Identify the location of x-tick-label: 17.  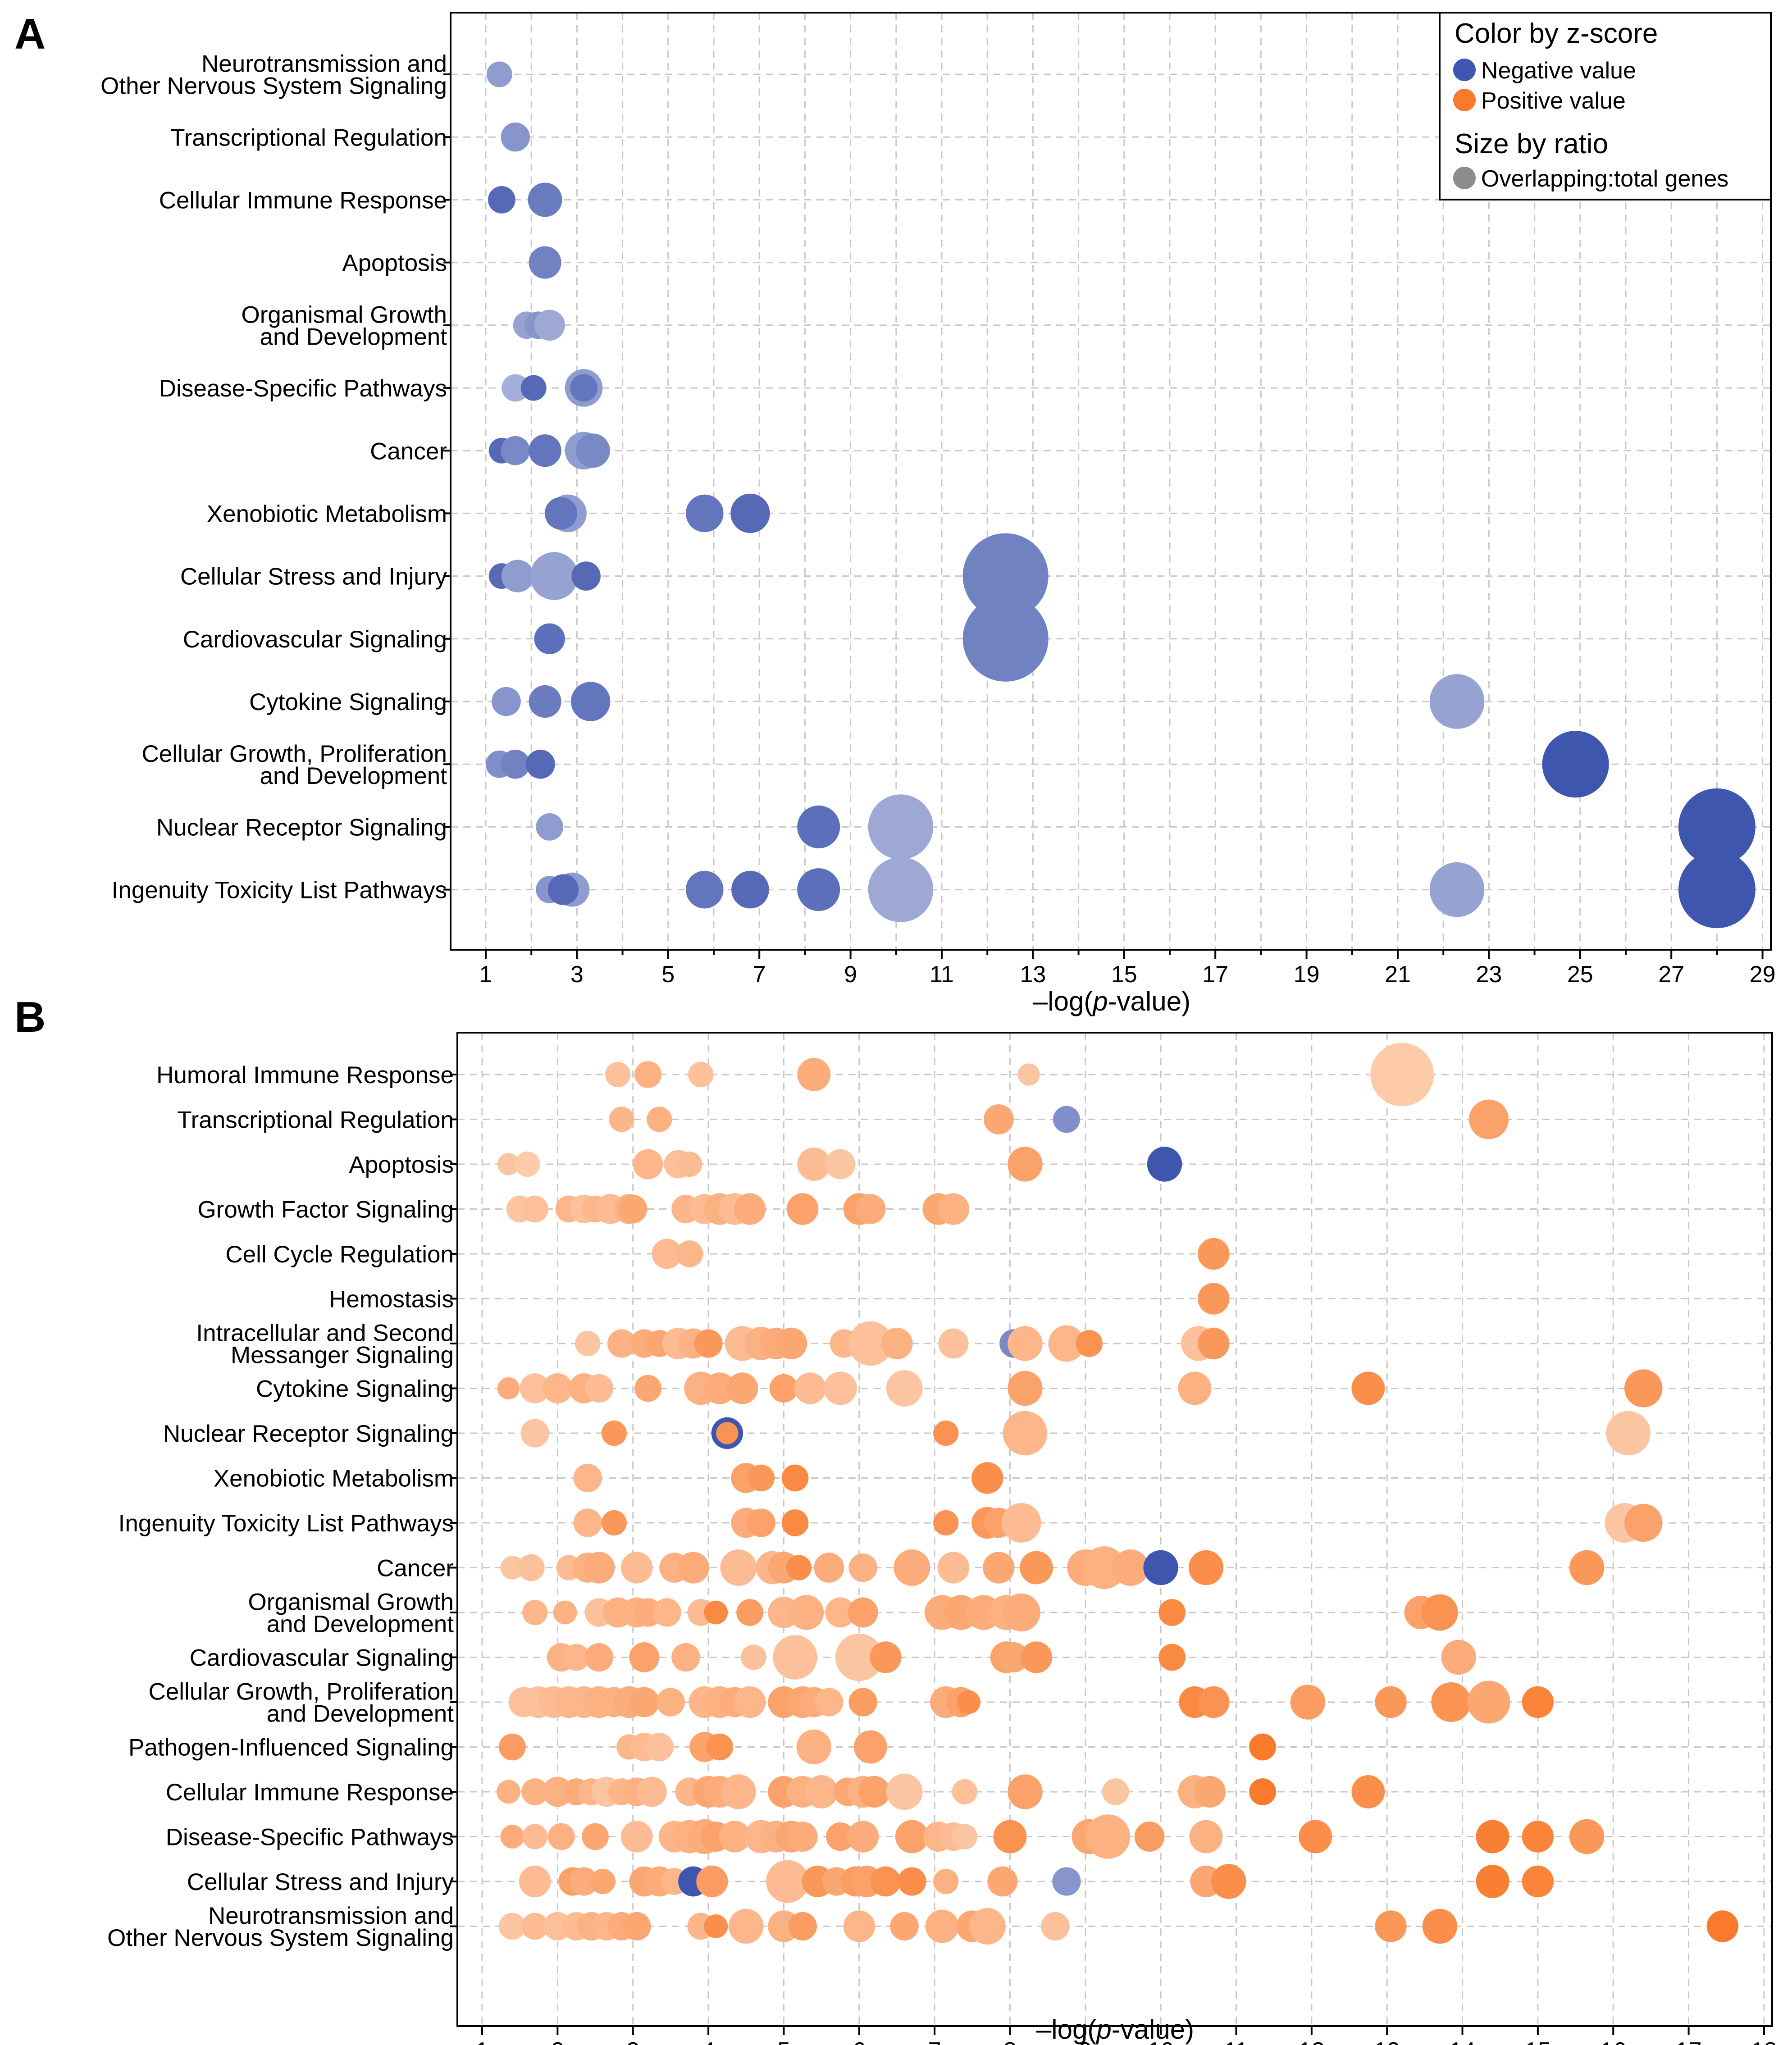
(1215, 974).